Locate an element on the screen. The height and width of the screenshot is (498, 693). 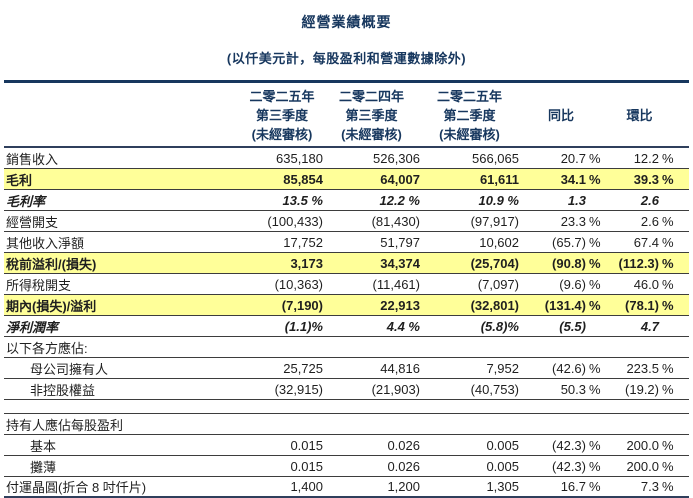
column-header-2024-q3: 二零二四年 第三季度 (未經審核) is located at coordinates (371, 115).